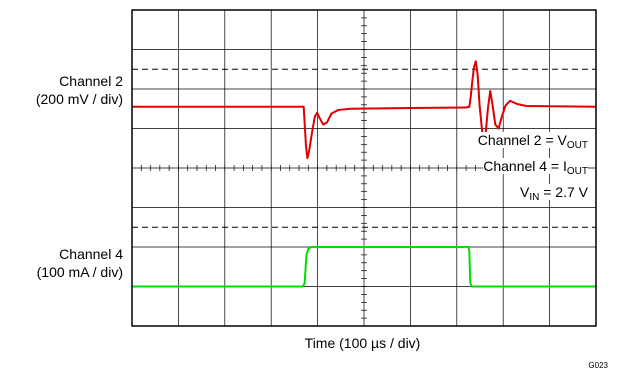 The image size is (625, 375). Describe the element at coordinates (362, 343) in the screenshot. I see `x-axis-label: Time (100 µs / div)` at that location.